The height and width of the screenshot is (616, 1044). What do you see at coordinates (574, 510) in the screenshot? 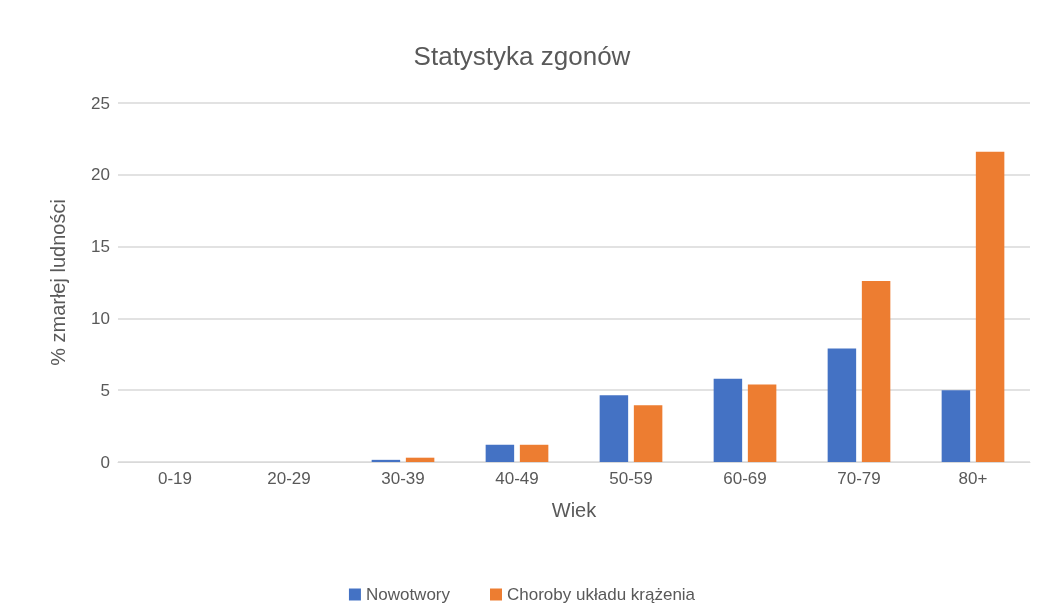
I see `x-axis-title: Wiek` at bounding box center [574, 510].